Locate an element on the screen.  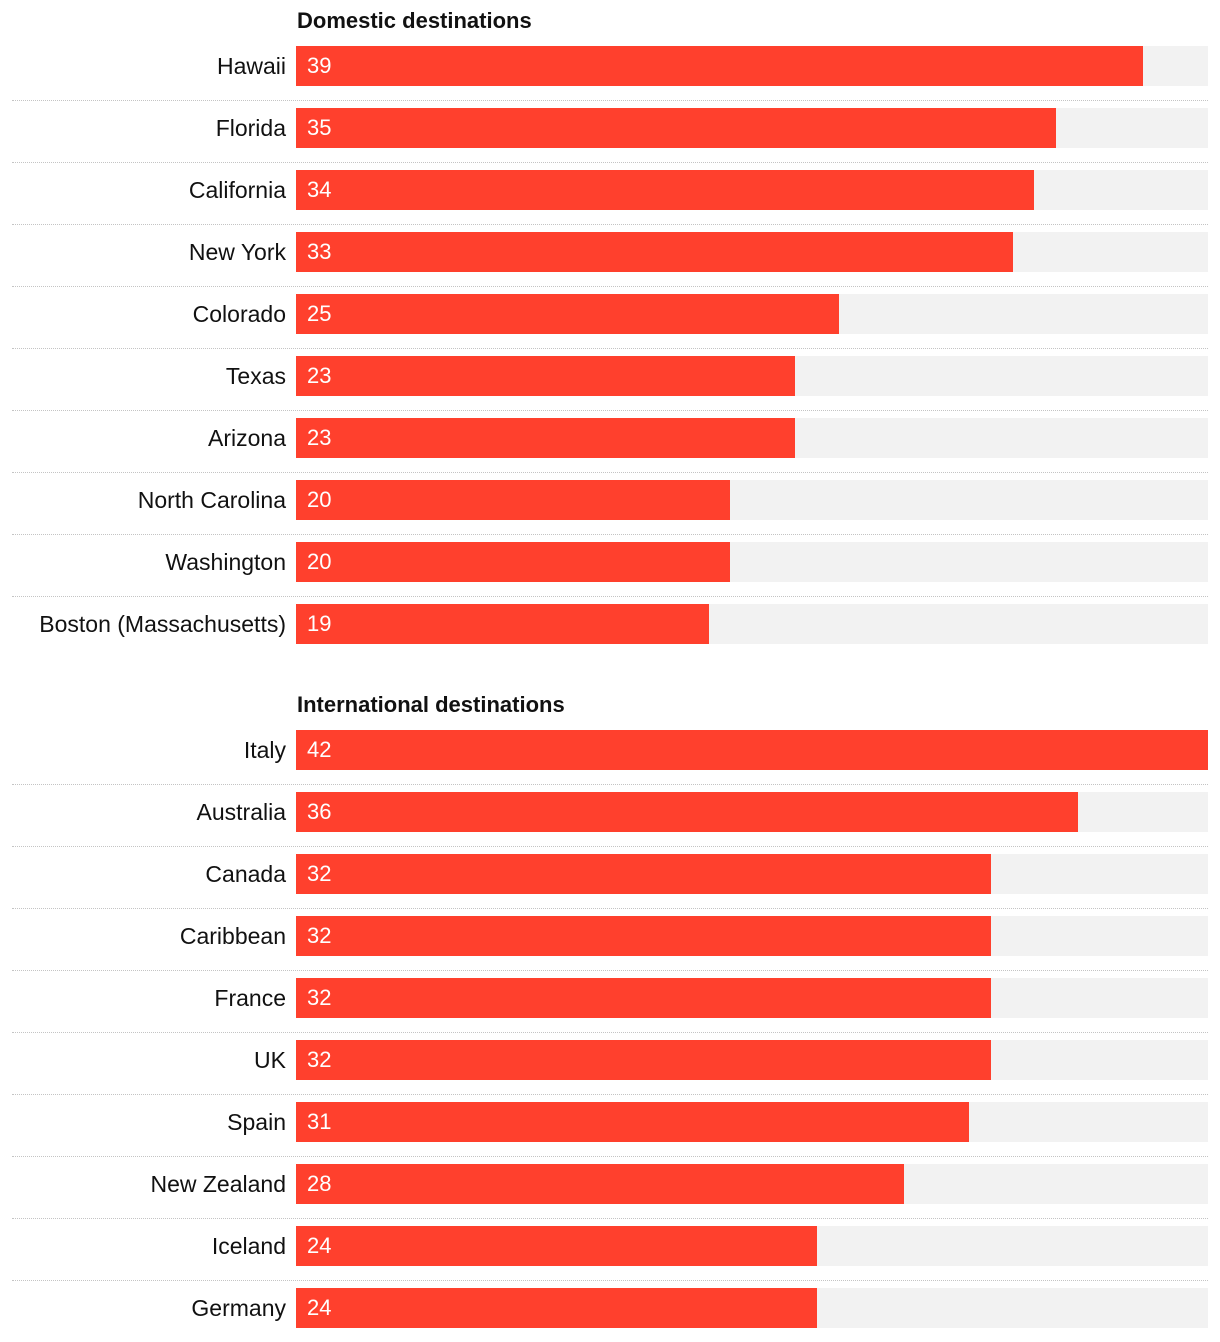
bar: 34 is located at coordinates (665, 190).